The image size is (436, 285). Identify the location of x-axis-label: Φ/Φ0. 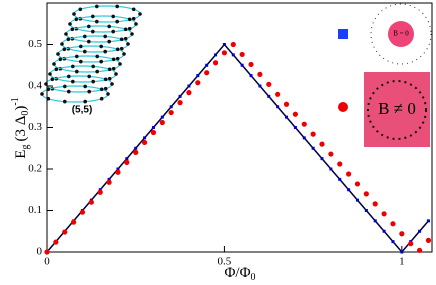
(239, 274).